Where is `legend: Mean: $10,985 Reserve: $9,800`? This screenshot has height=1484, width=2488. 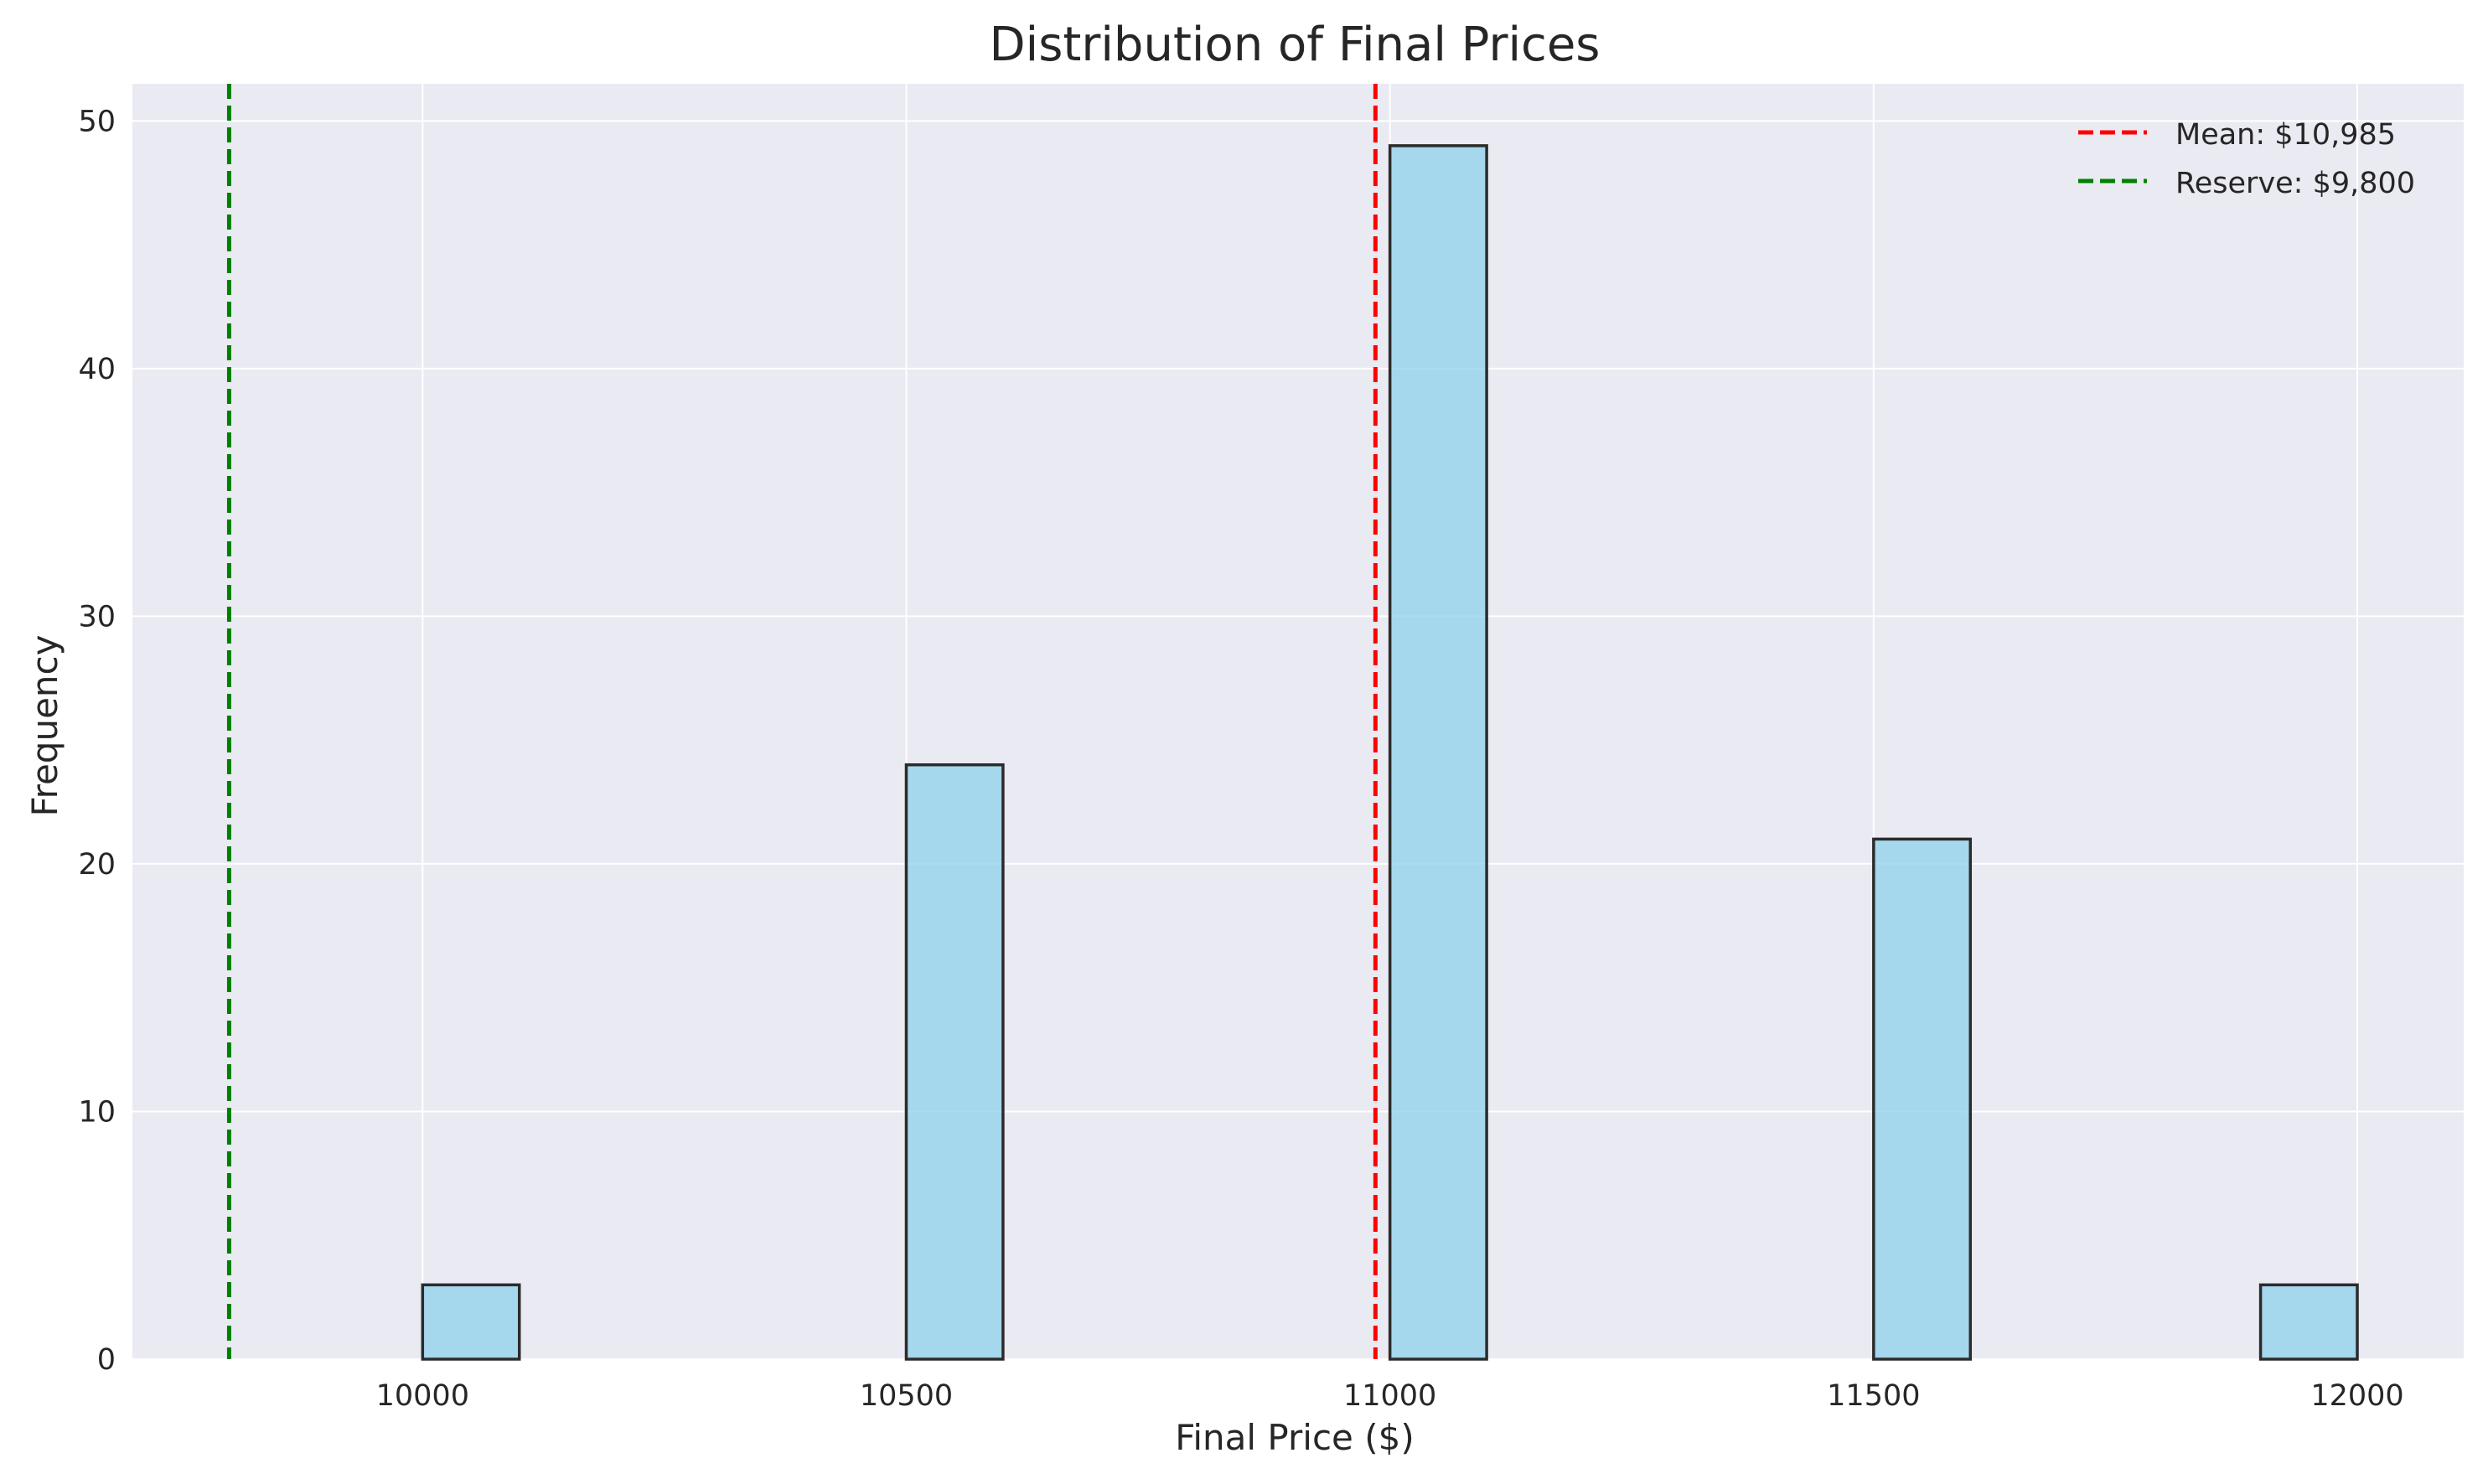
legend: Mean: $10,985 Reserve: $9,800 is located at coordinates (2246, 159).